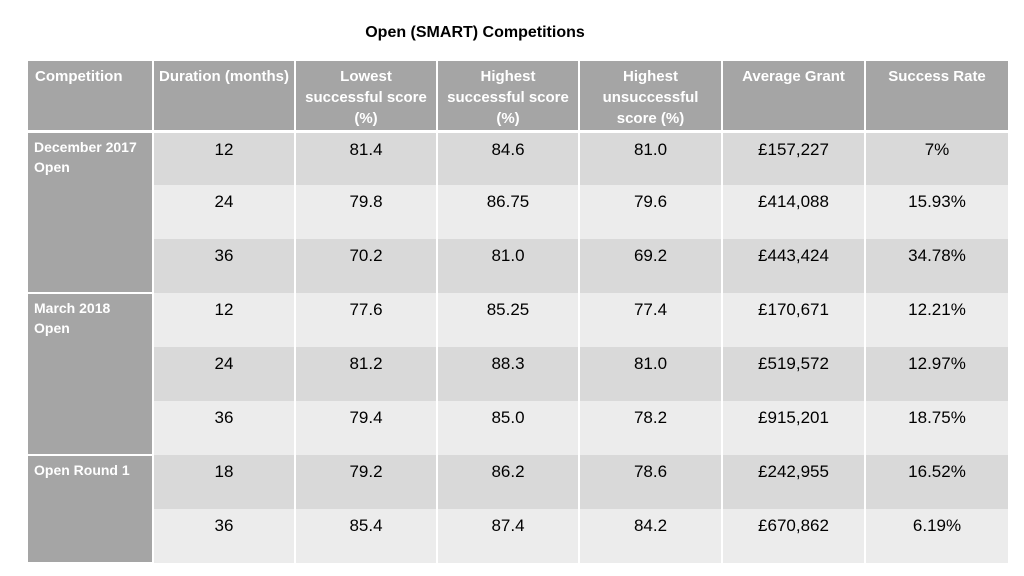 This screenshot has width=1024, height=576. What do you see at coordinates (507, 158) in the screenshot?
I see `cell-highest-successful: 84.6` at bounding box center [507, 158].